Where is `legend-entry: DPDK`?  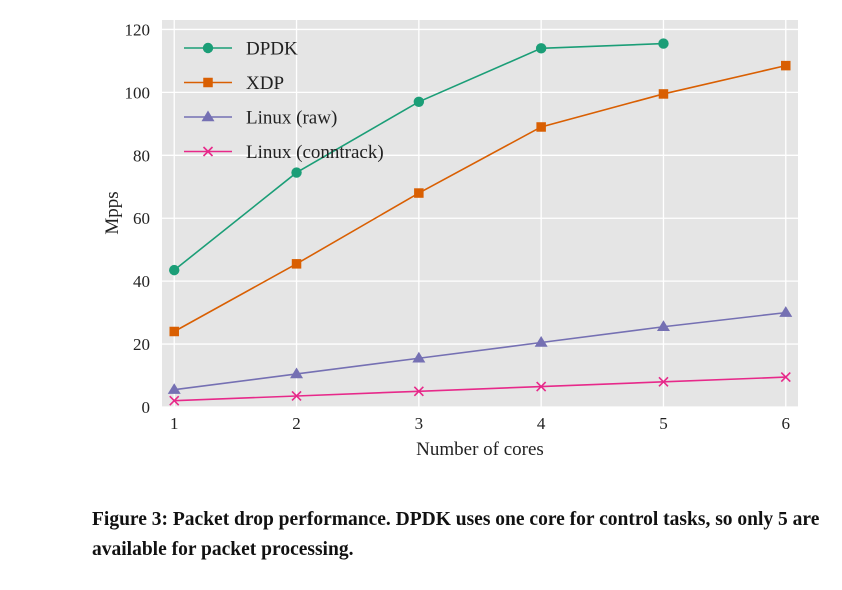 legend-entry: DPDK is located at coordinates (241, 49).